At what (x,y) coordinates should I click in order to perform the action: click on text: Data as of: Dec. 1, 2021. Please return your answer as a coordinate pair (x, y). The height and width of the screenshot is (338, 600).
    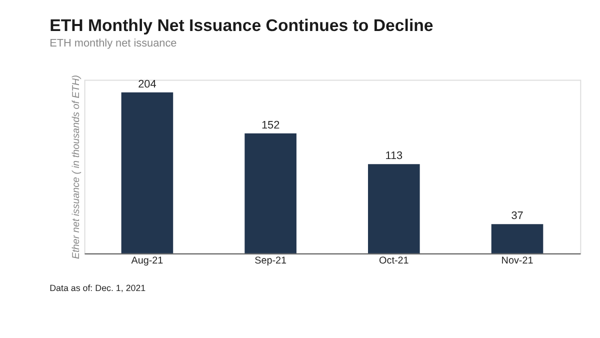
    Looking at the image, I should click on (98, 288).